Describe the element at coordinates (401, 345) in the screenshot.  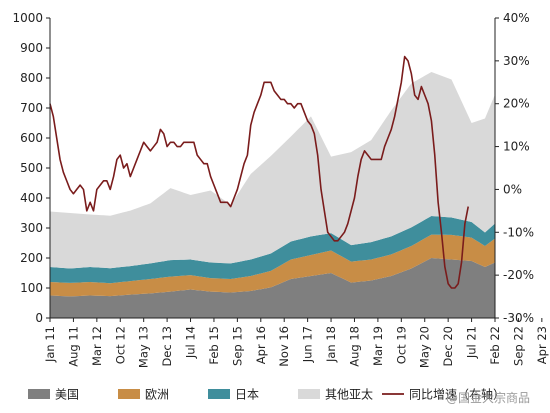
I see `x-tick-label: Oct 19` at that location.